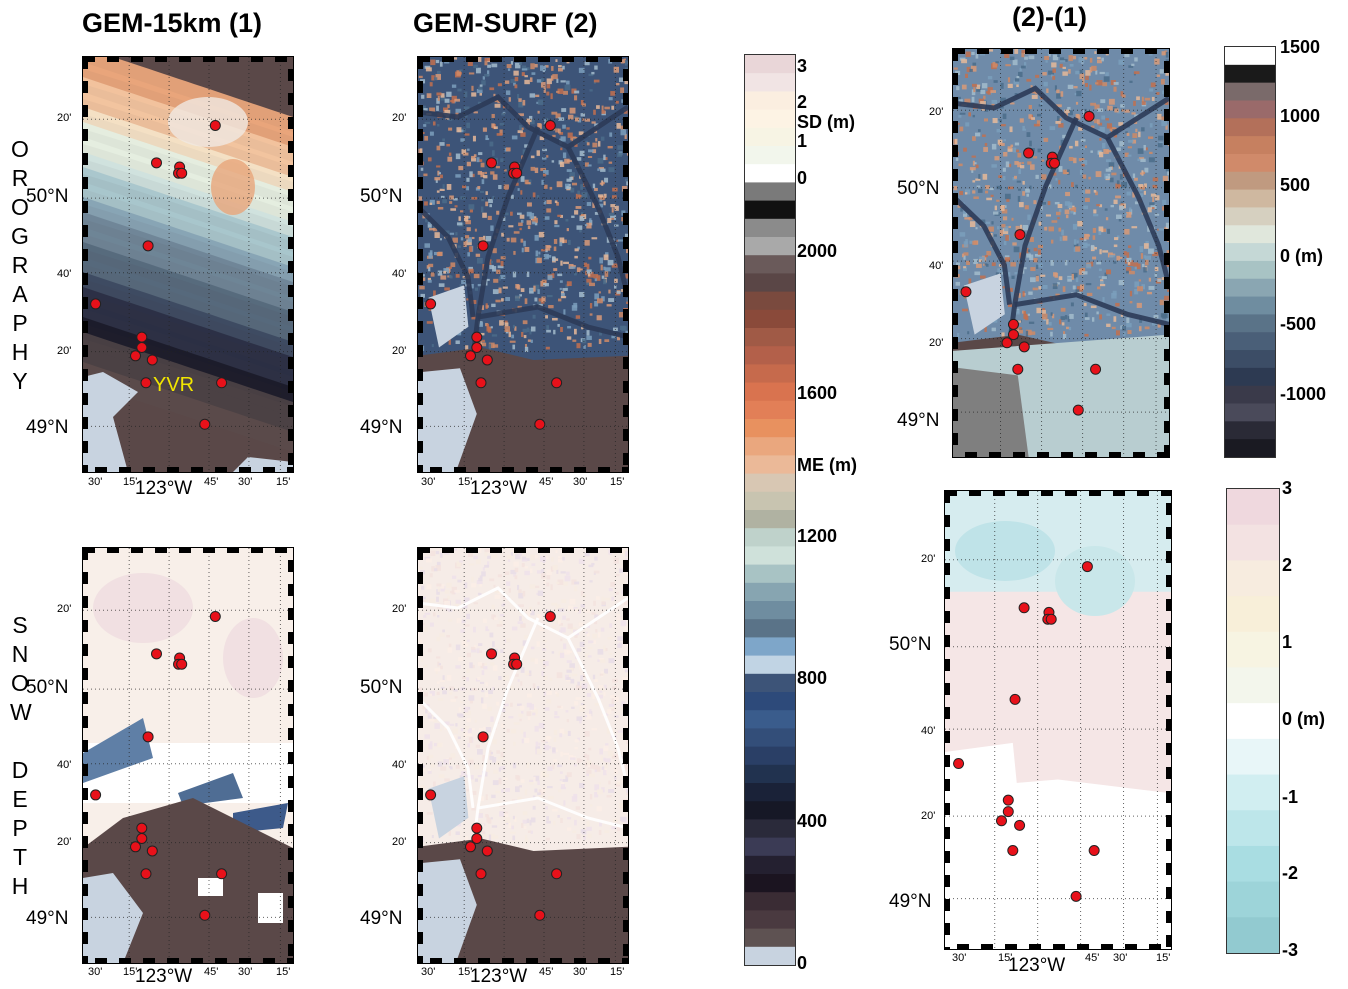 The image size is (1348, 989). Describe the element at coordinates (1287, 565) in the screenshot. I see `colorbar-diff-tick: 2` at that location.